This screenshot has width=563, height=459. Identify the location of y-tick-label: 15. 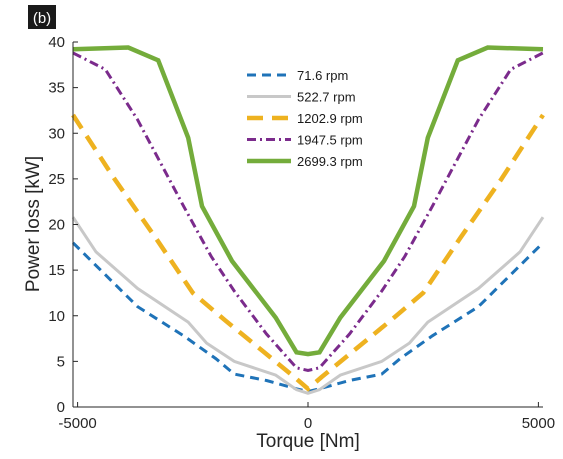
(56, 270).